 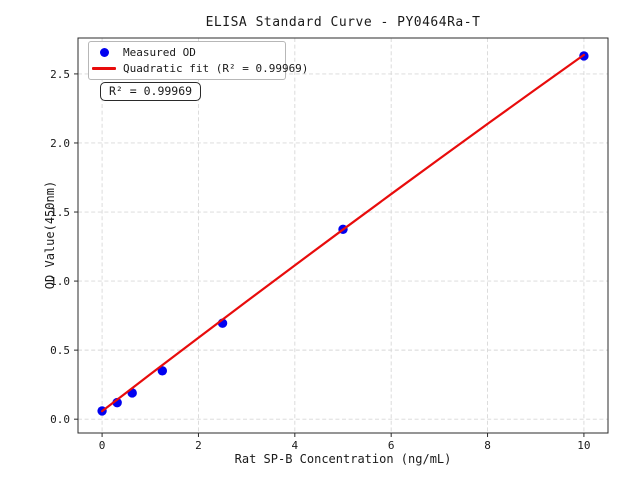 What do you see at coordinates (198, 60) in the screenshot?
I see `legend: Measured OD Quadratic fit (R² = 0.99969)` at bounding box center [198, 60].